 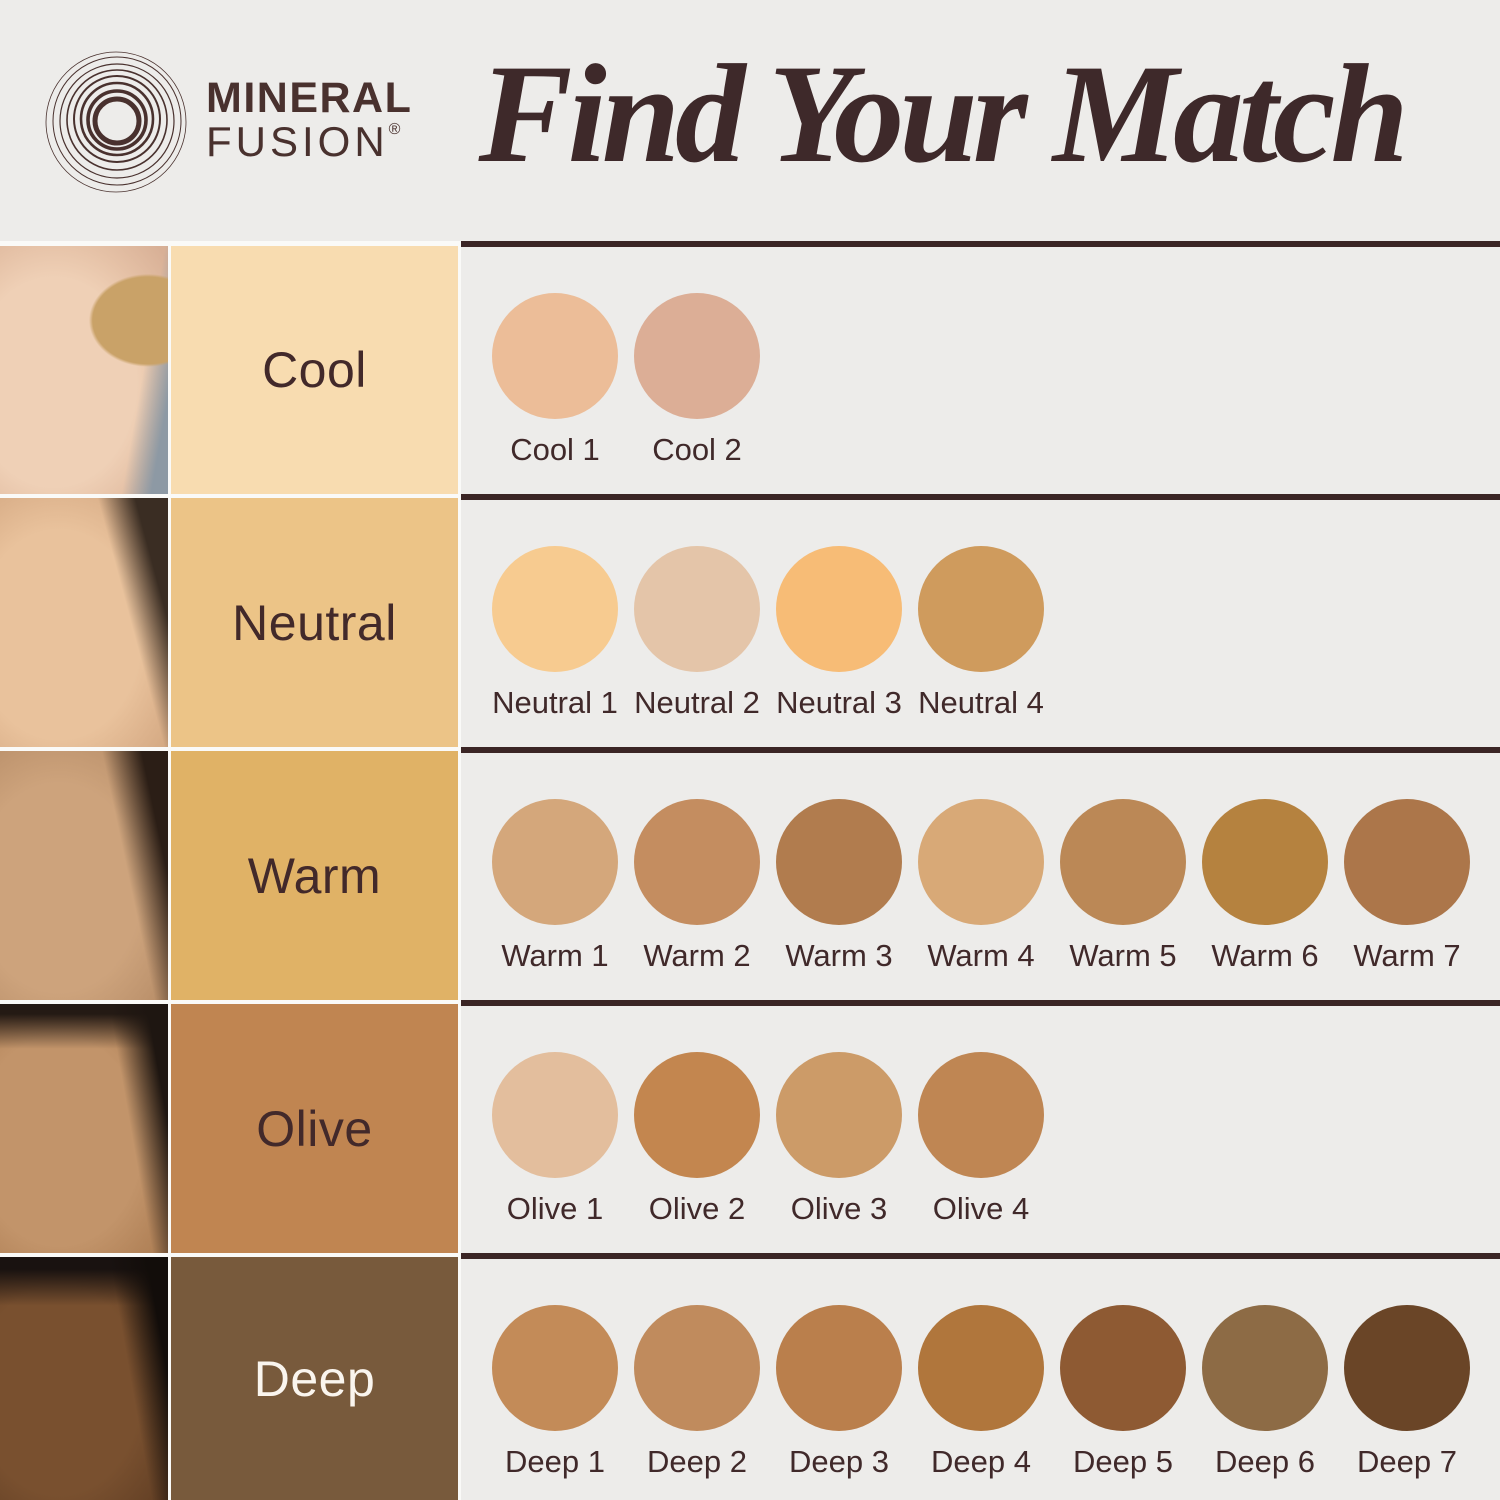 What do you see at coordinates (981, 886) in the screenshot?
I see `shade-swatch-warm-4: Warm 4` at bounding box center [981, 886].